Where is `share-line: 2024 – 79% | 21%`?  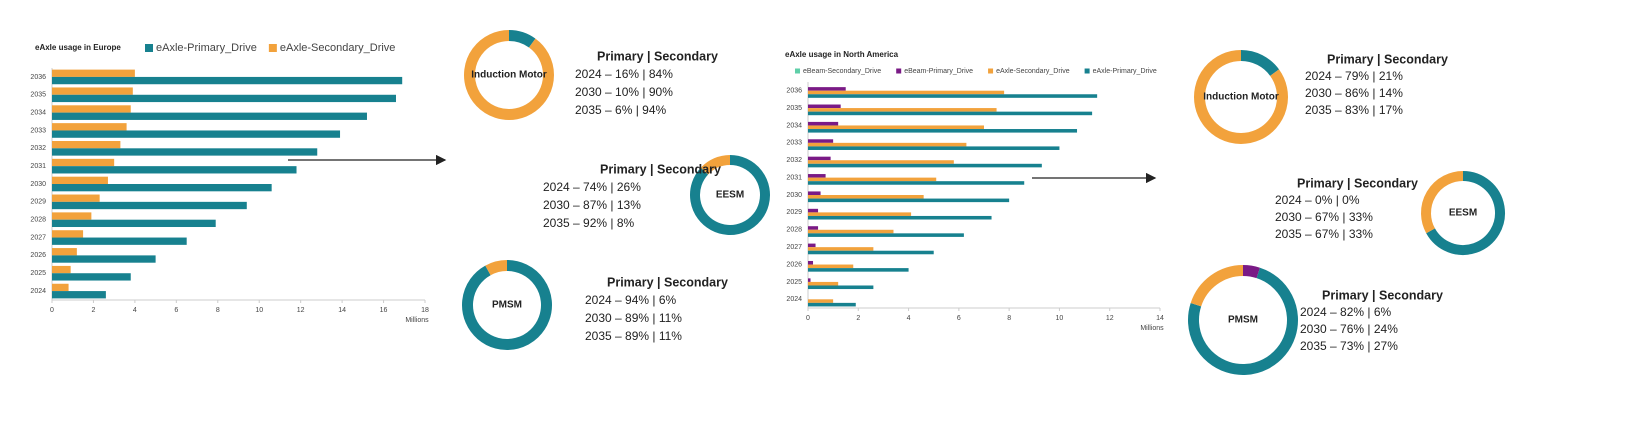 share-line: 2024 – 79% | 21% is located at coordinates (1354, 76).